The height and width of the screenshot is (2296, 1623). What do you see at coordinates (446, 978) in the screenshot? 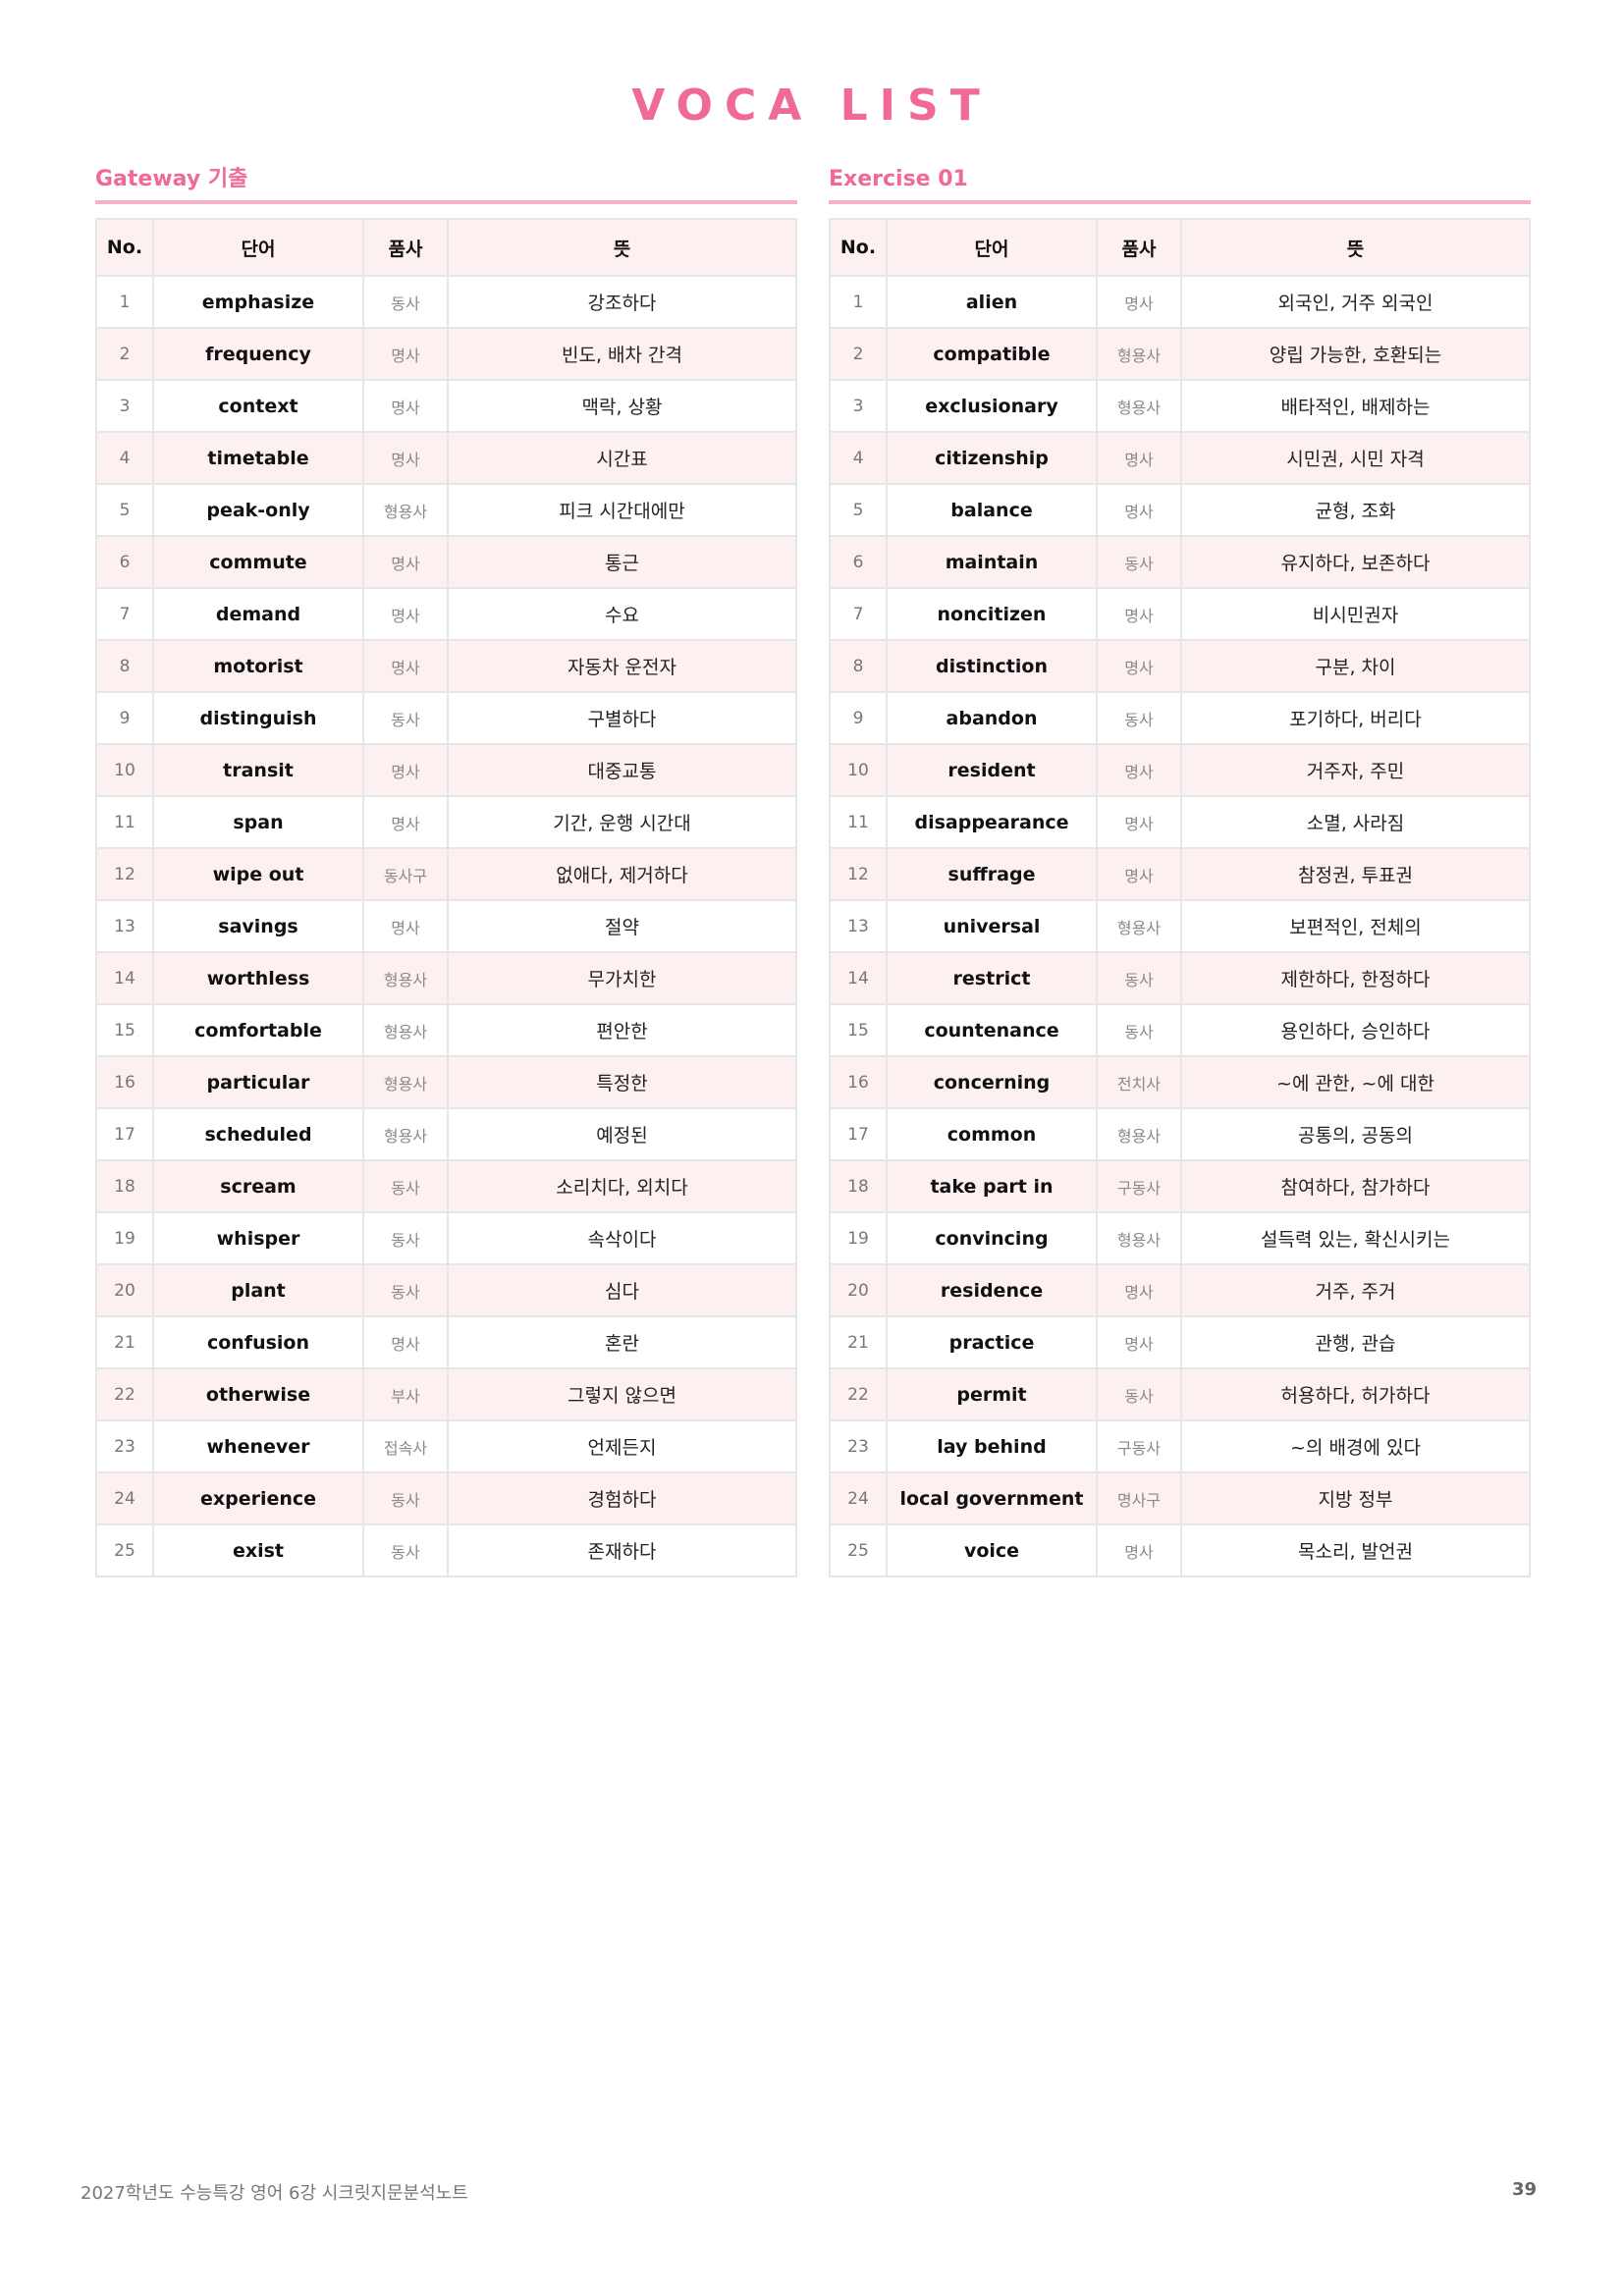
I see `table-row: 14 worthless 형용사 무가치한` at bounding box center [446, 978].